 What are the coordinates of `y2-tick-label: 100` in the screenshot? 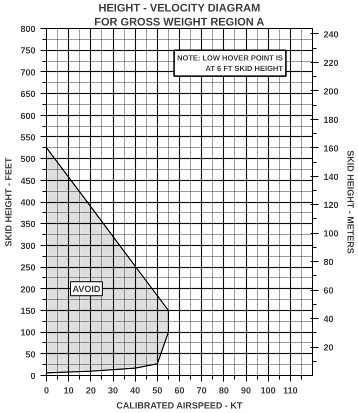 It's located at (331, 233).